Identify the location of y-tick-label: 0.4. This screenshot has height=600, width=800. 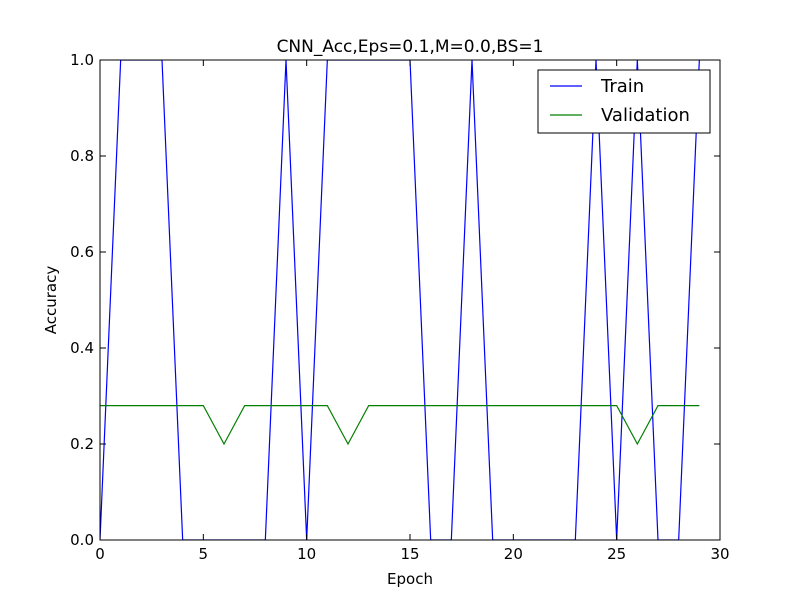
(82, 348).